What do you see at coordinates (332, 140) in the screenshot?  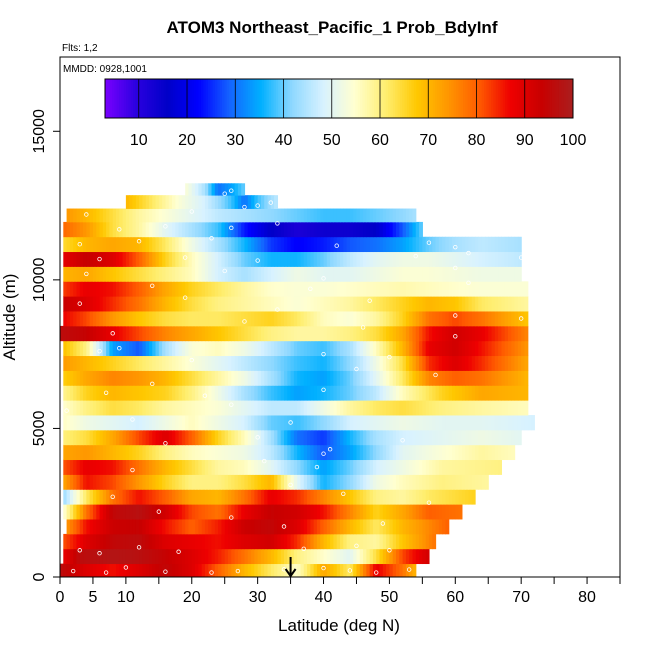 I see `colorbar-tick-label: 50` at bounding box center [332, 140].